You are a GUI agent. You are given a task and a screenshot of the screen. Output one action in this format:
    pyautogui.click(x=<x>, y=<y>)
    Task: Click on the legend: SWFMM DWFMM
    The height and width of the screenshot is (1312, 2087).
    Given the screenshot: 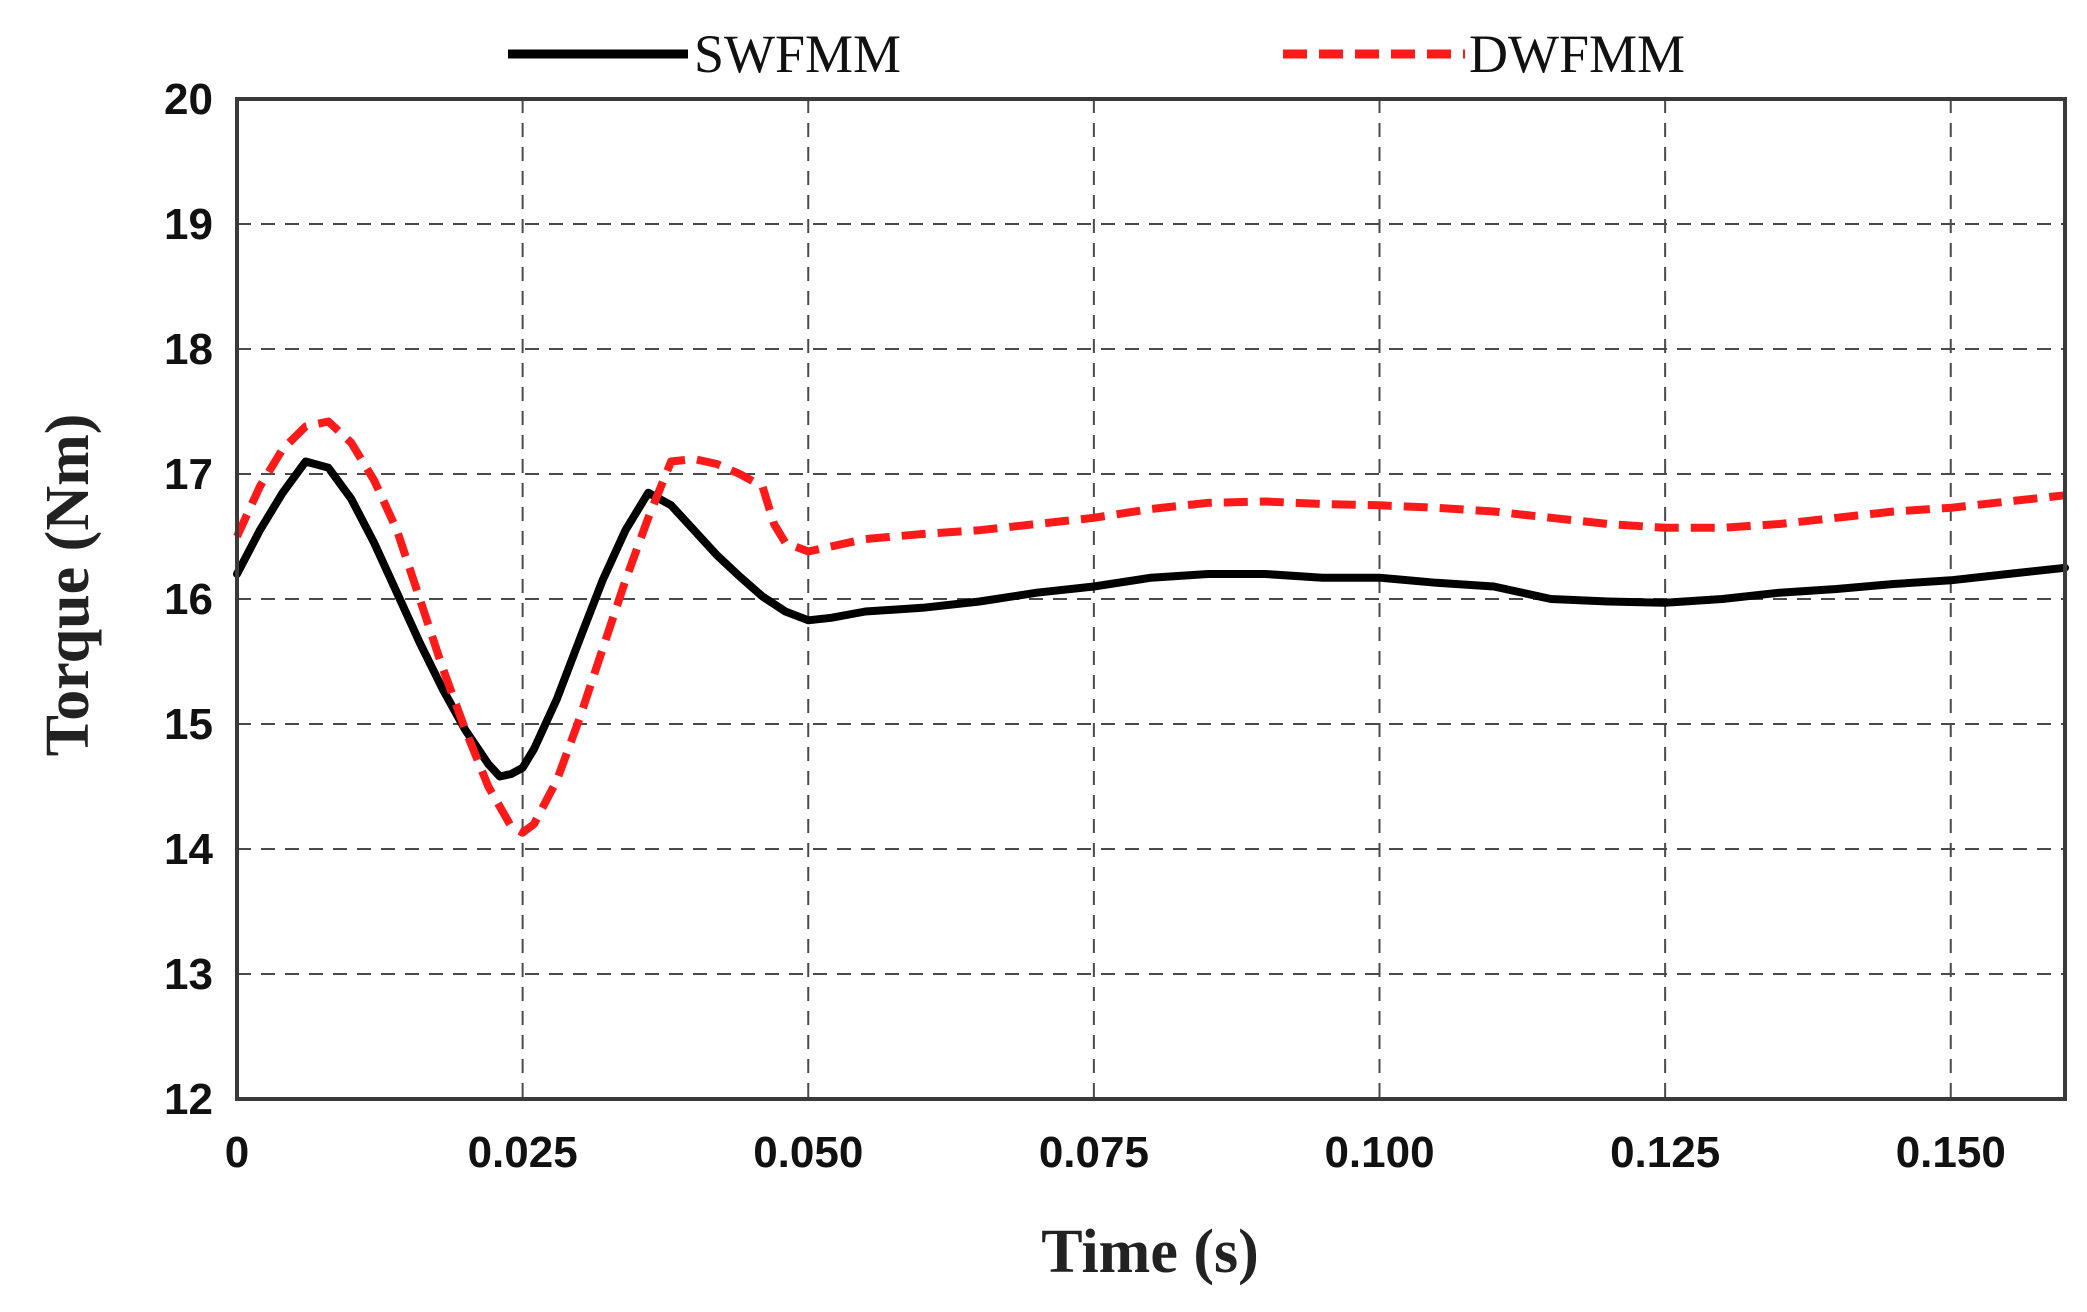 What is the action you would take?
    pyautogui.click(x=1096, y=54)
    